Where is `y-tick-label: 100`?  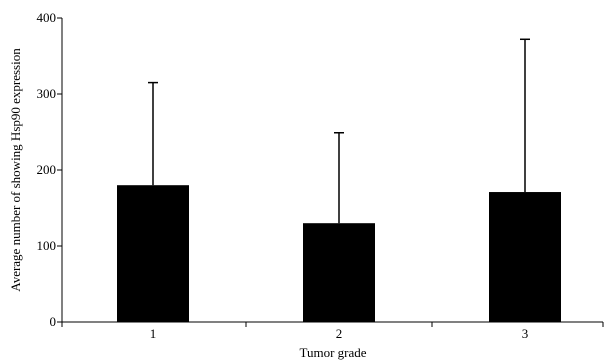
y-tick-label: 100 is located at coordinates (47, 245).